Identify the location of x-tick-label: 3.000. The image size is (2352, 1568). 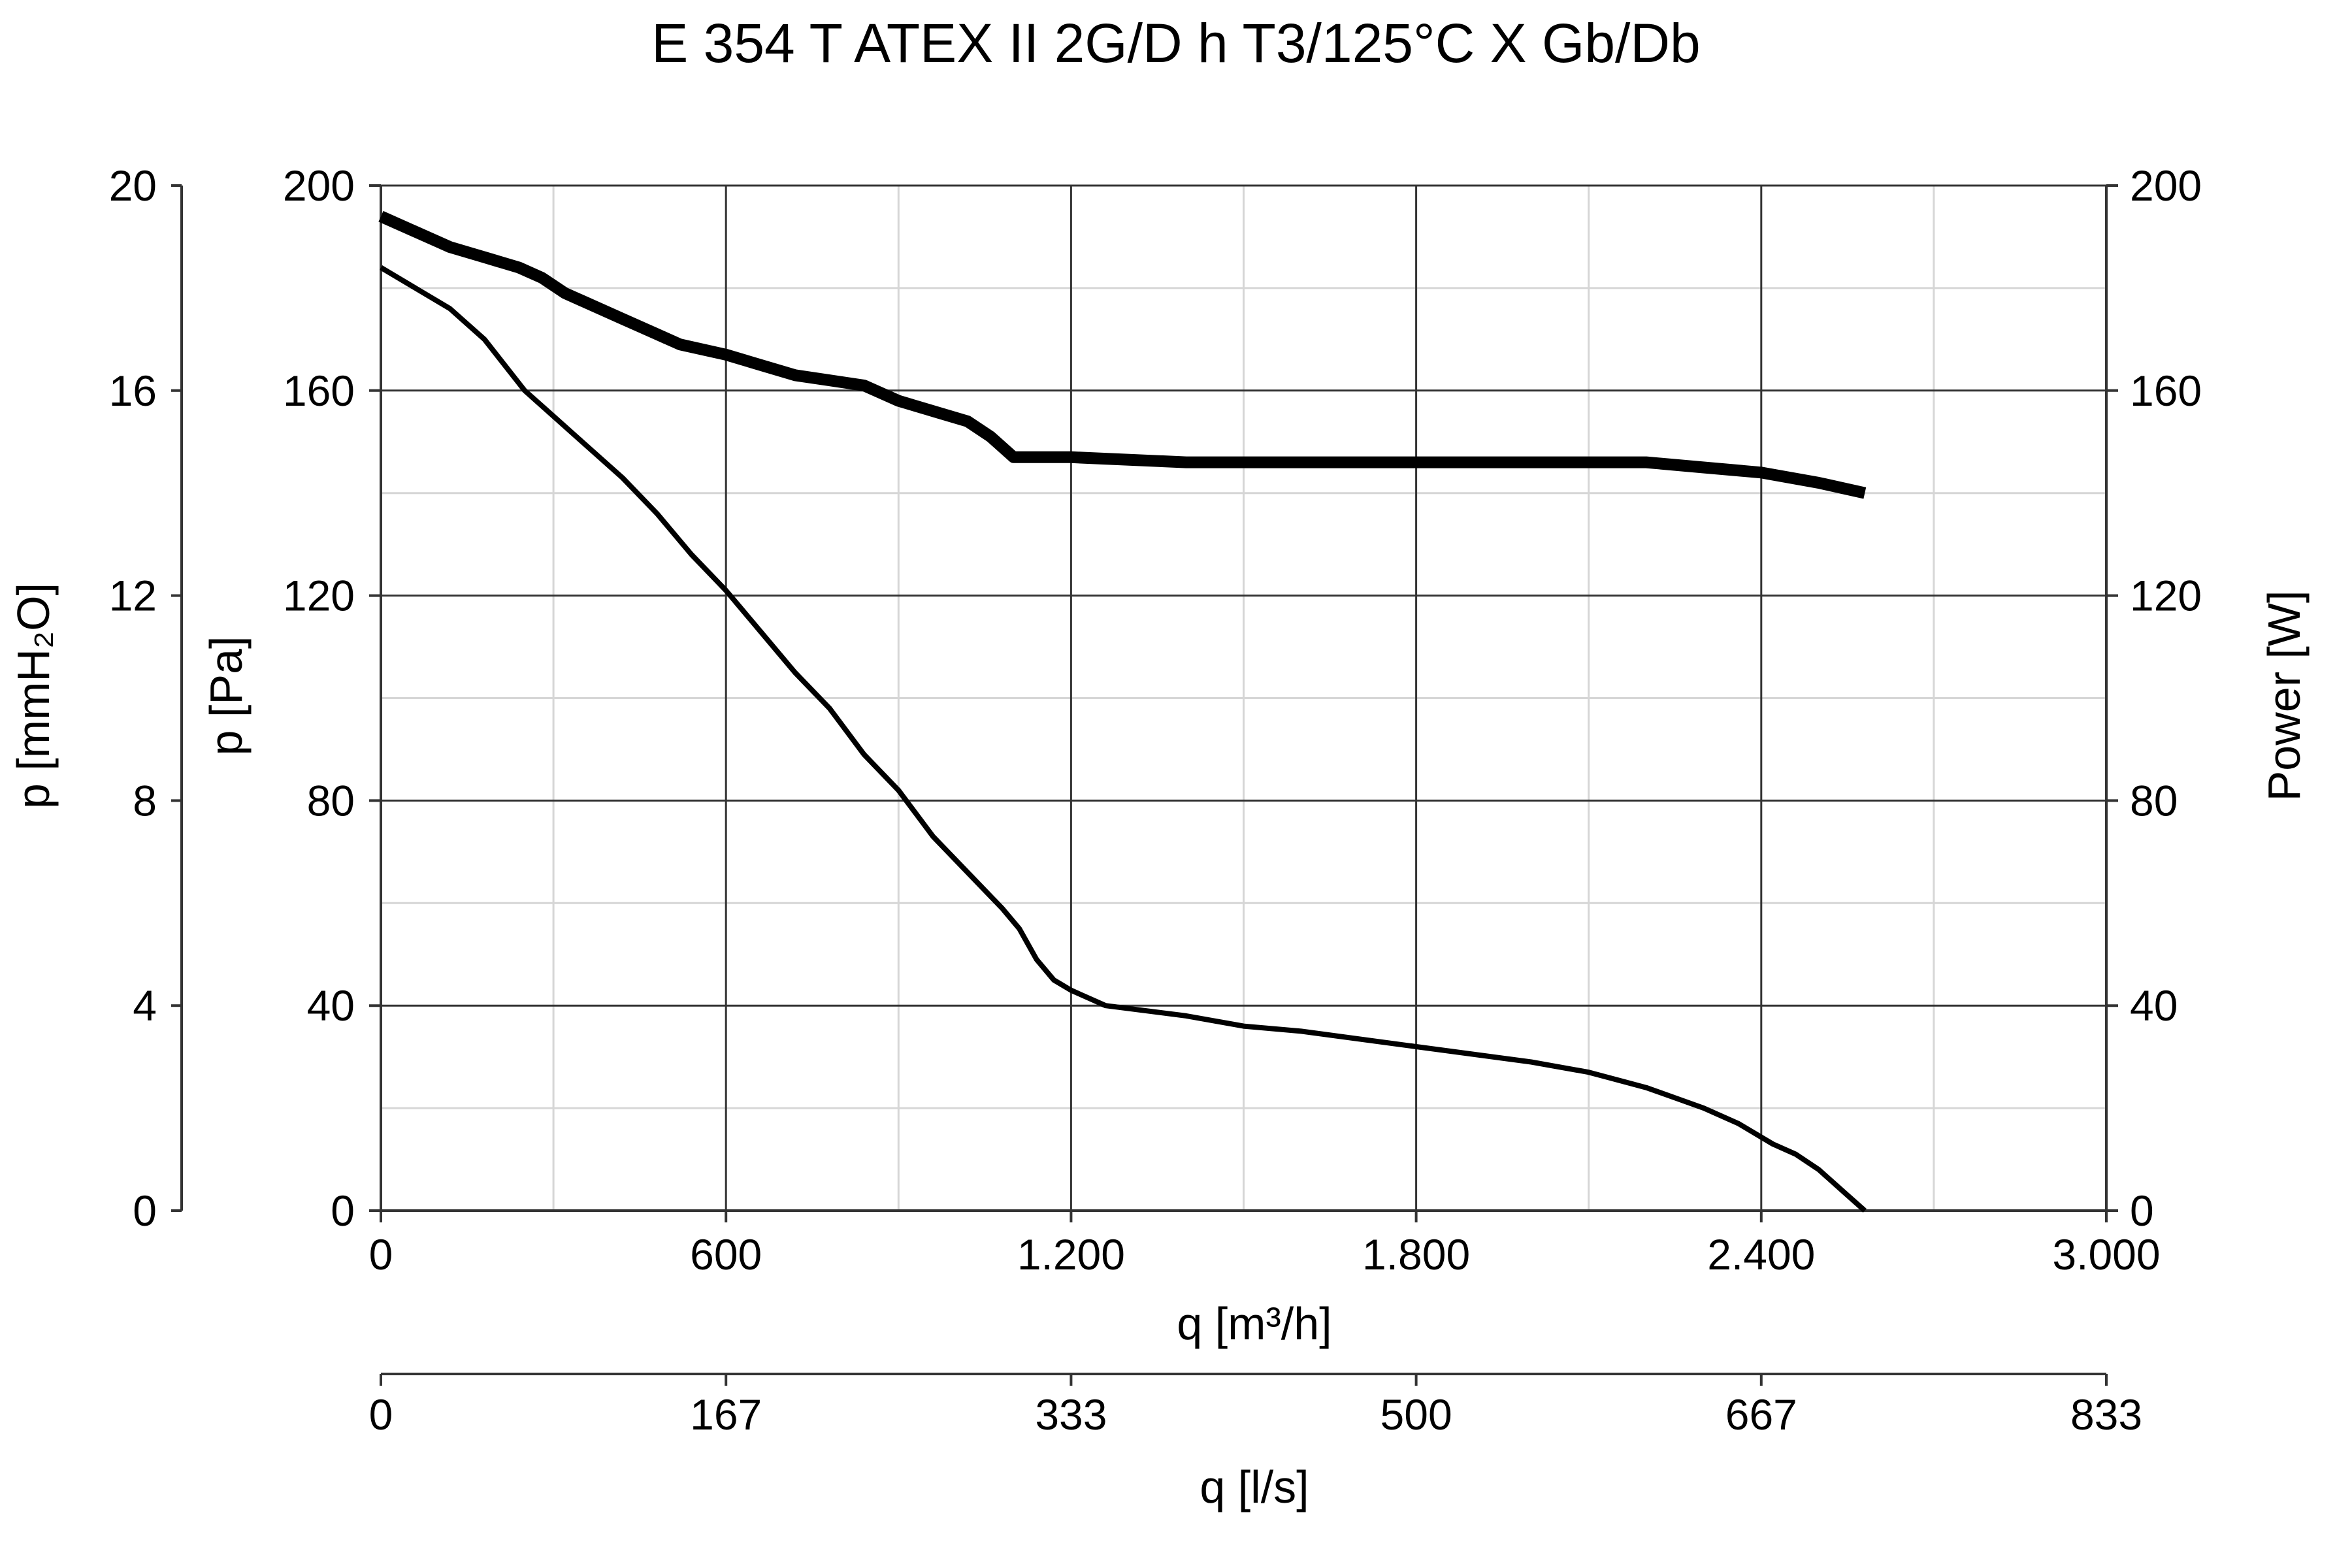
(2106, 1254).